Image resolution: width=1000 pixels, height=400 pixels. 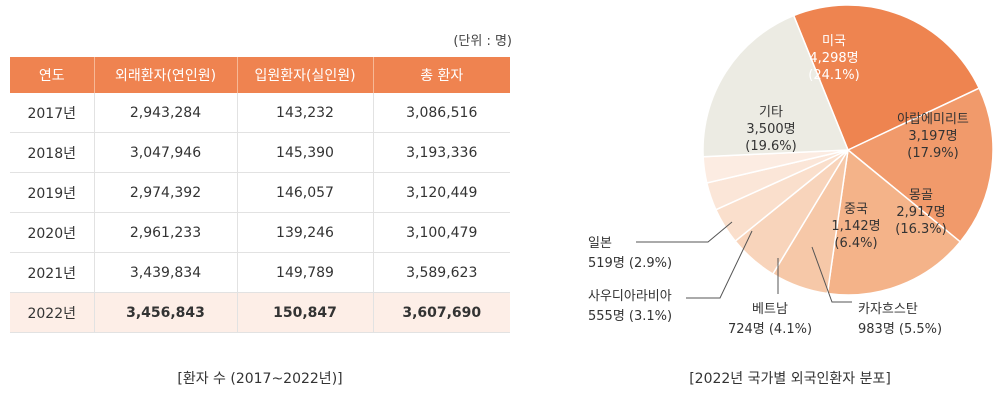 I want to click on pie-label-name: 중국, so click(x=856, y=209).